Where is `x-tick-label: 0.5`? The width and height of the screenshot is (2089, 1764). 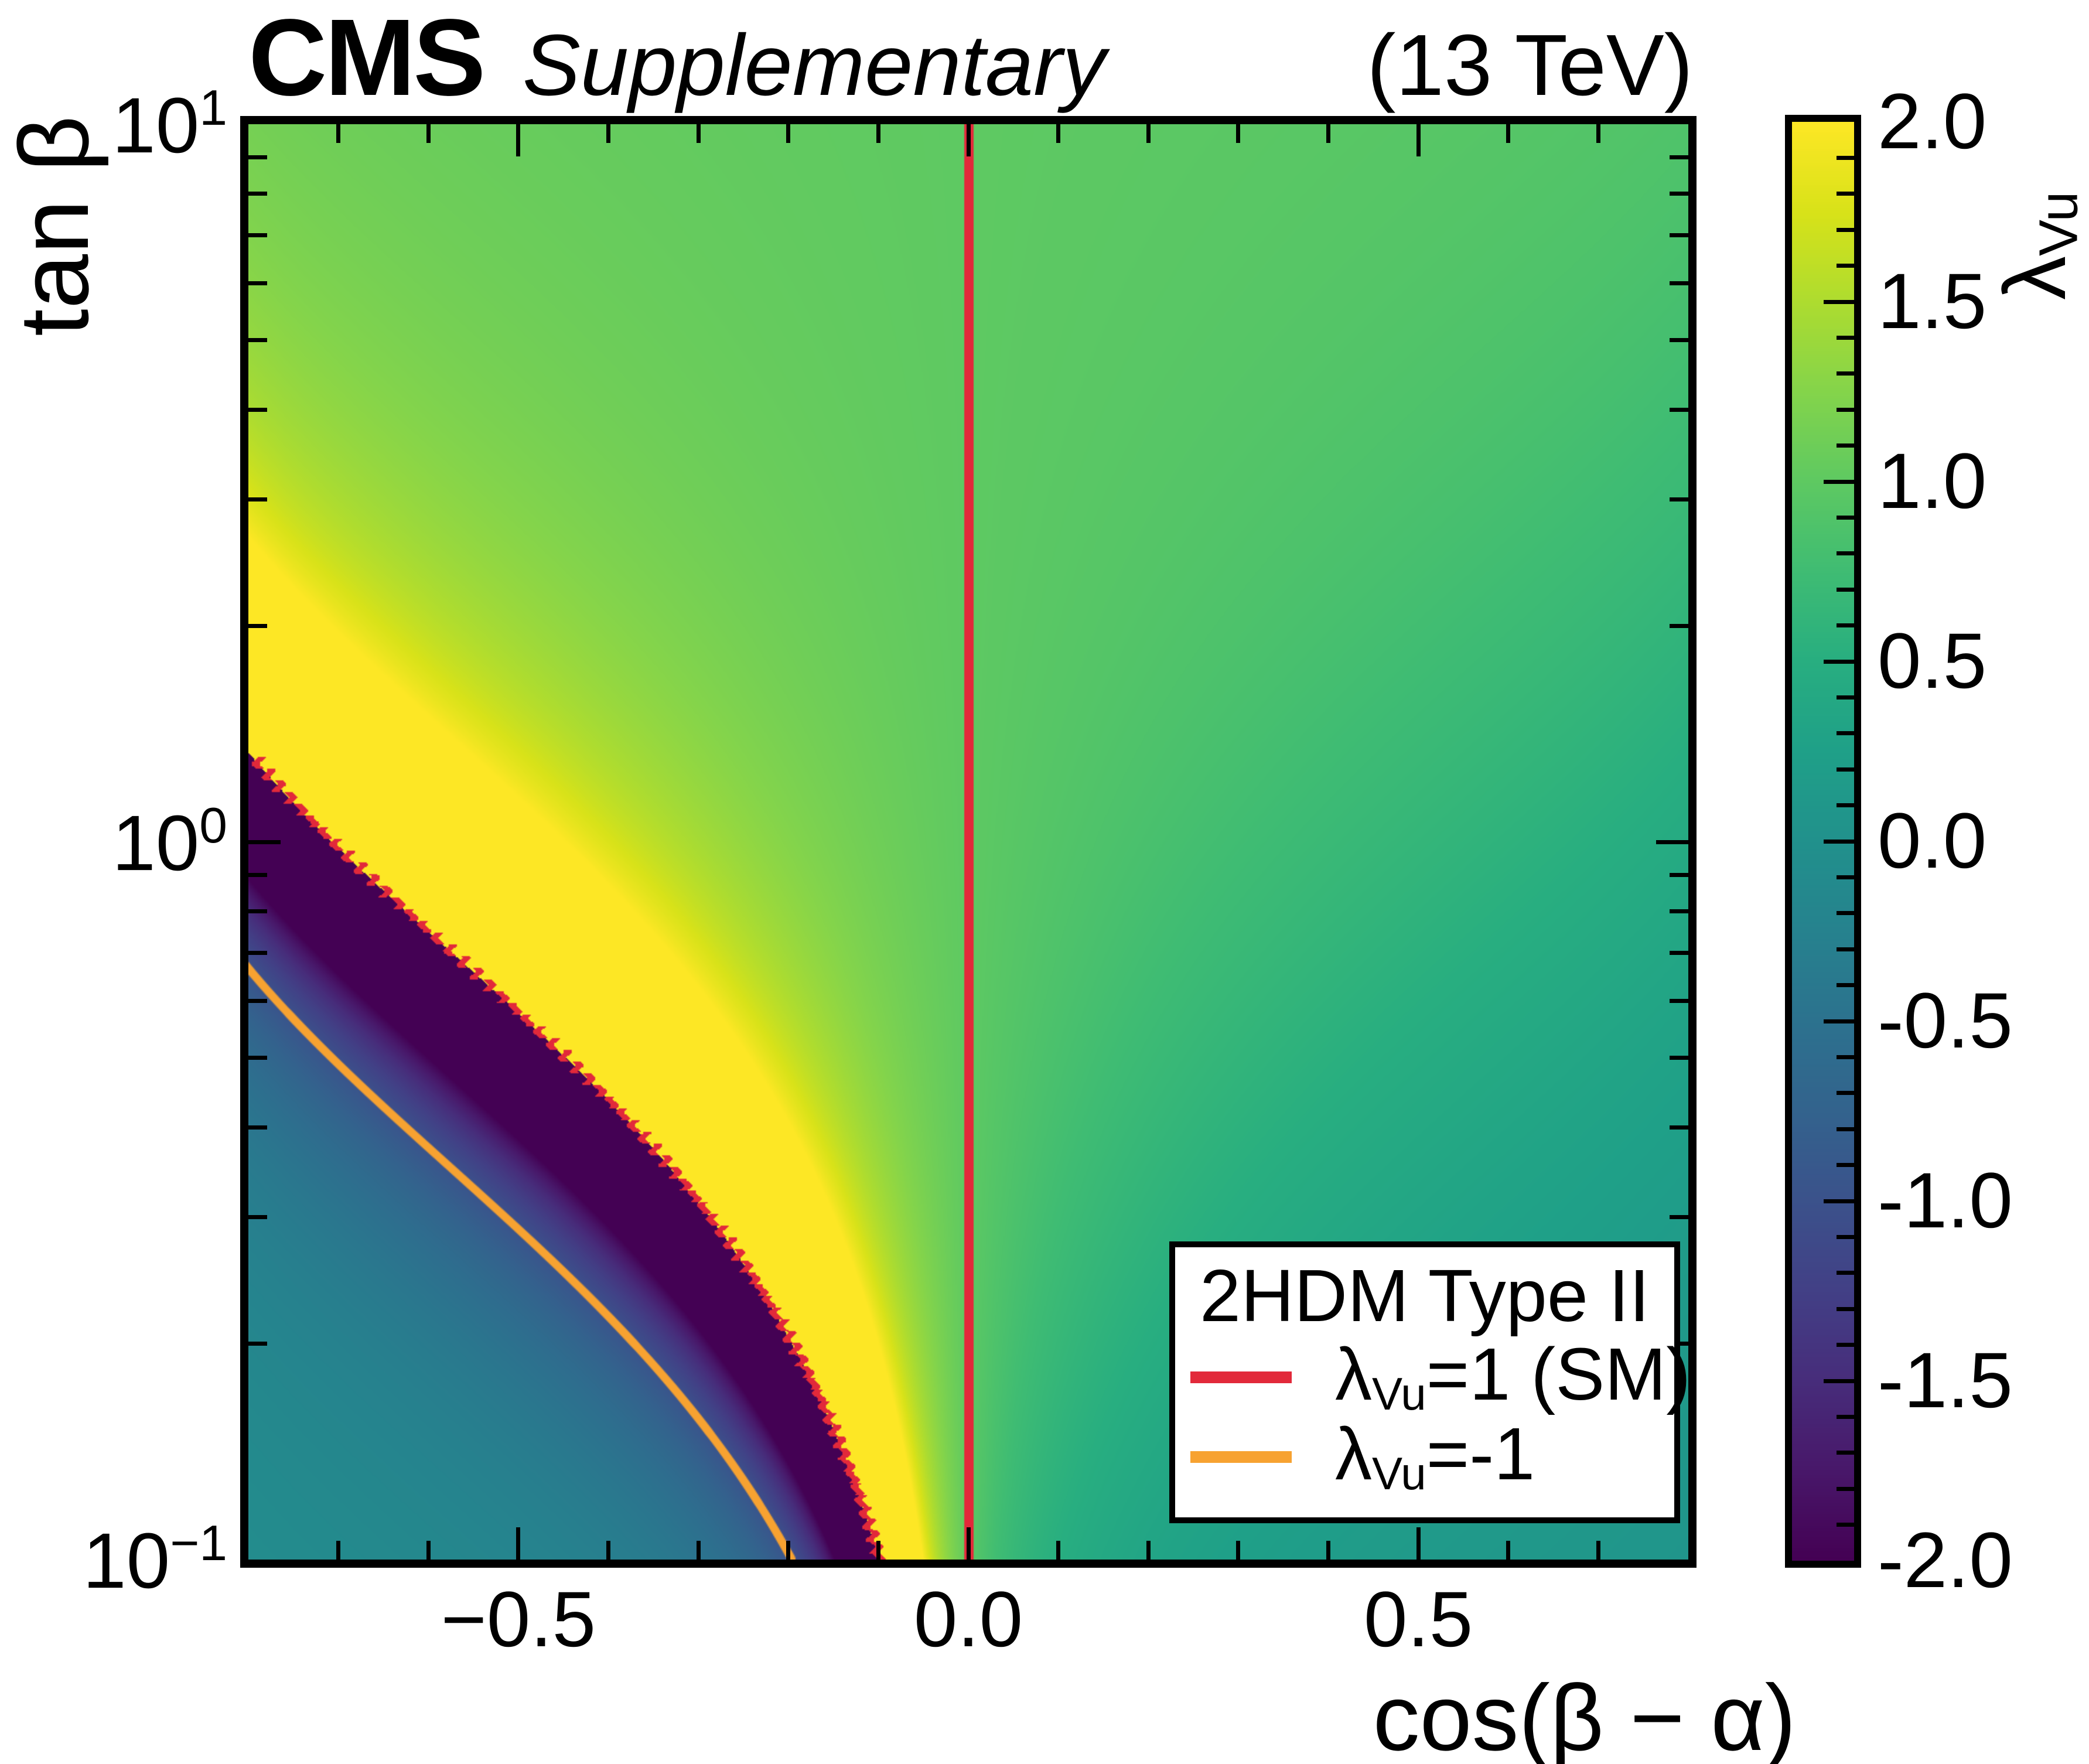 x-tick-label: 0.5 is located at coordinates (1418, 1619).